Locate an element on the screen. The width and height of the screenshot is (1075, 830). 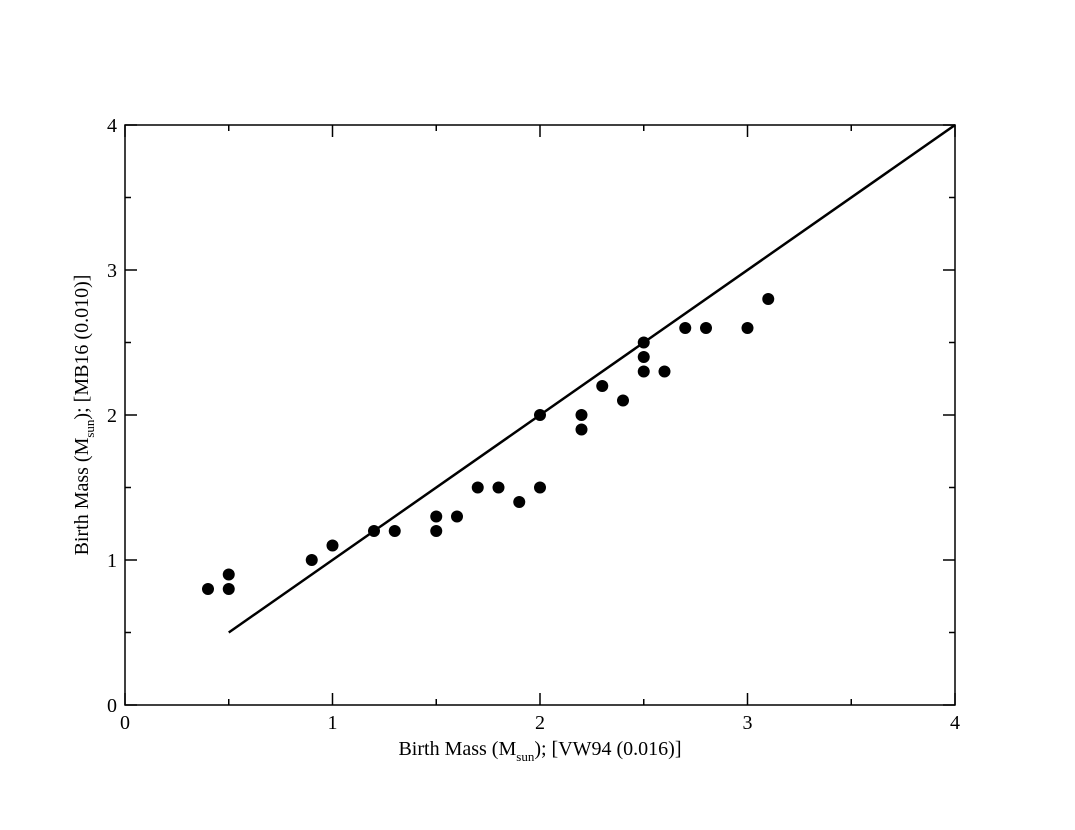
y-tick-label: 4 is located at coordinates (112, 126).